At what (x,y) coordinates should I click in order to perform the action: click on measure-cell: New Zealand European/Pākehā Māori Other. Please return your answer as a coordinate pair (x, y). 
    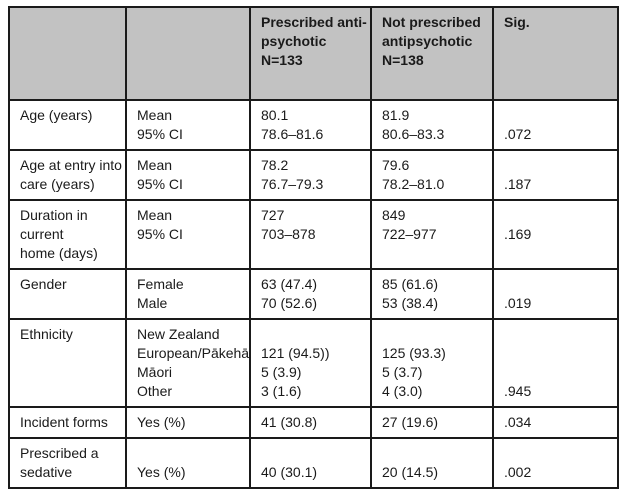
    Looking at the image, I should click on (188, 363).